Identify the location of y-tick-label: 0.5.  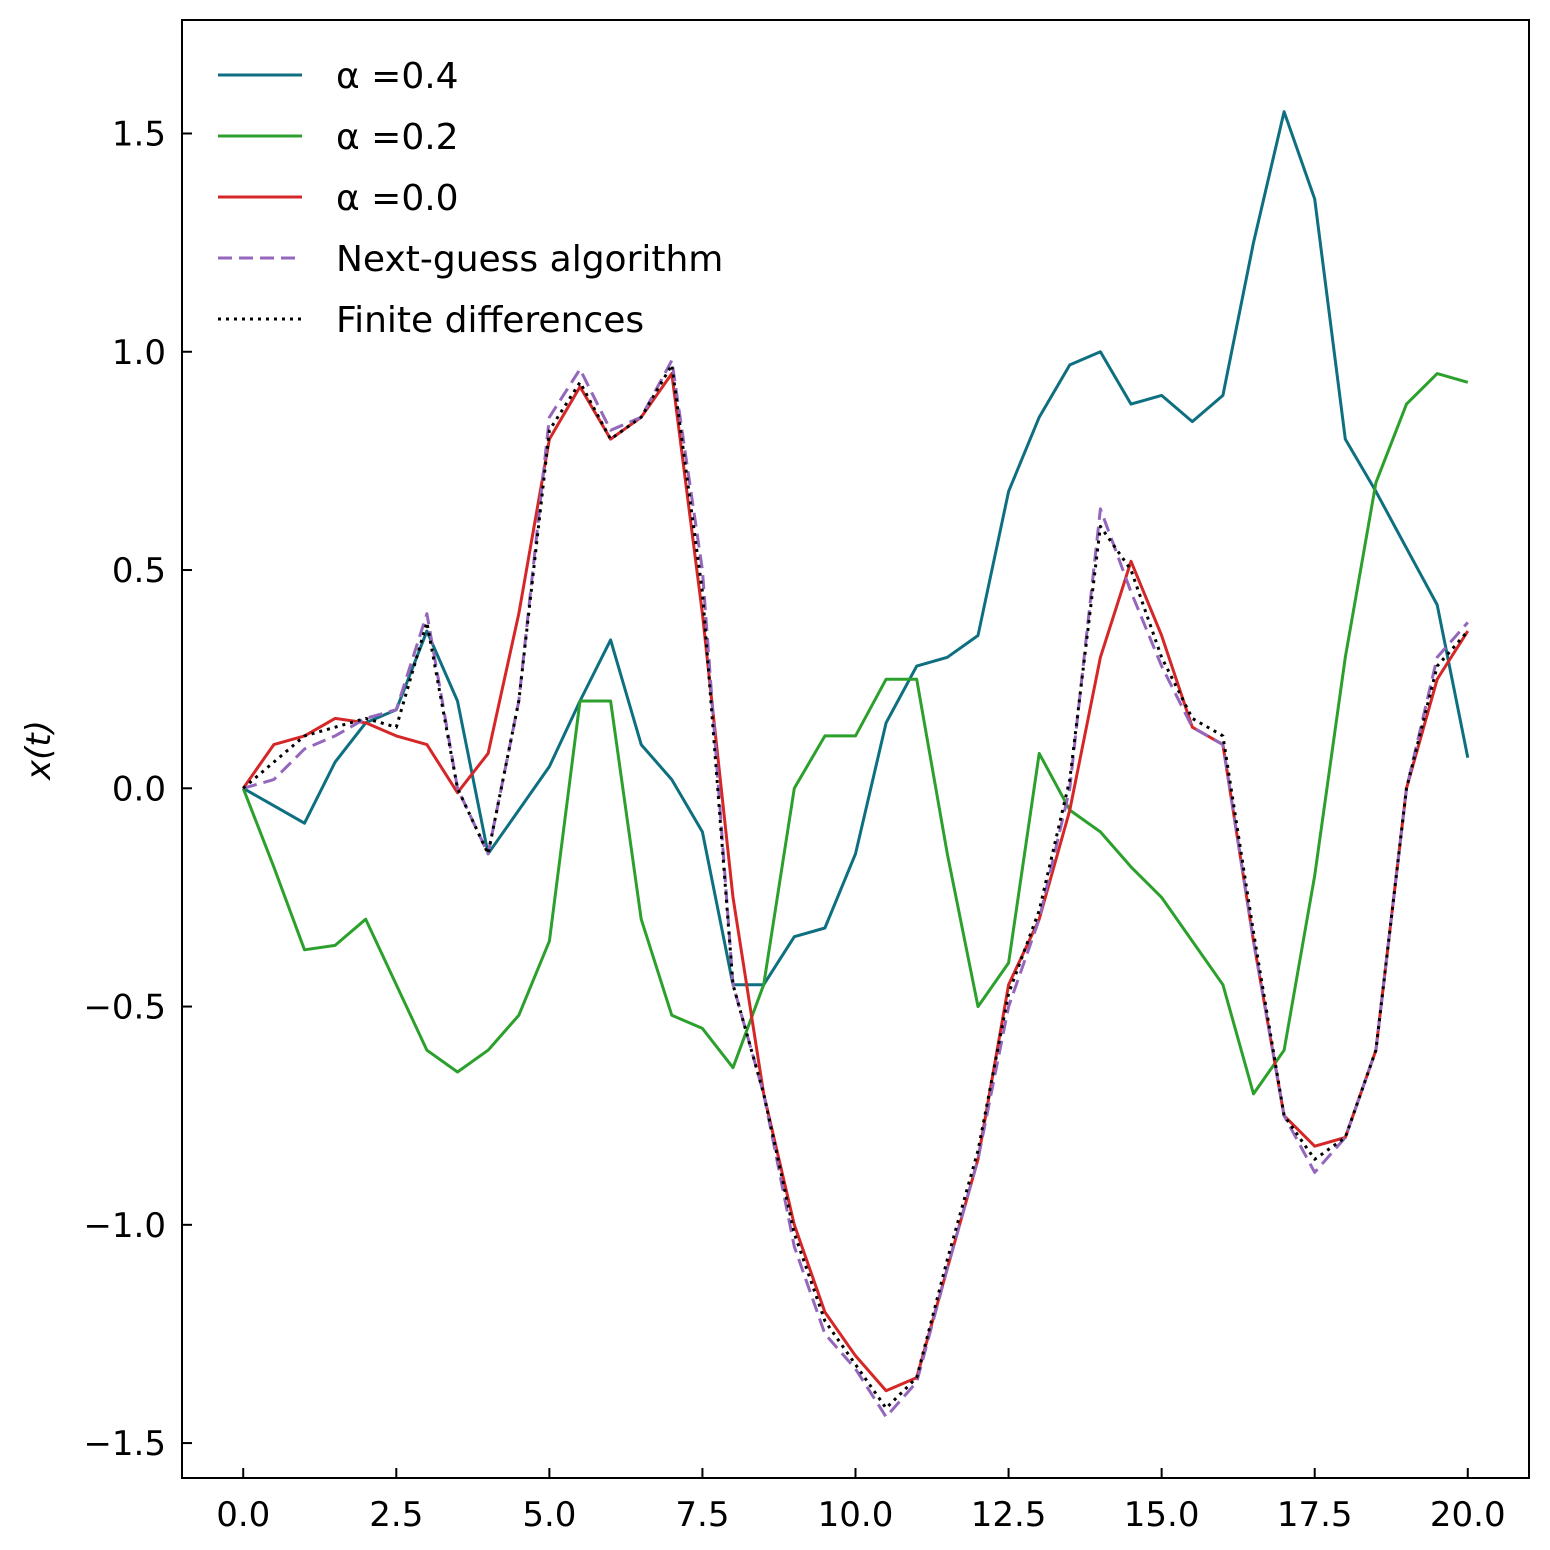
(139, 571).